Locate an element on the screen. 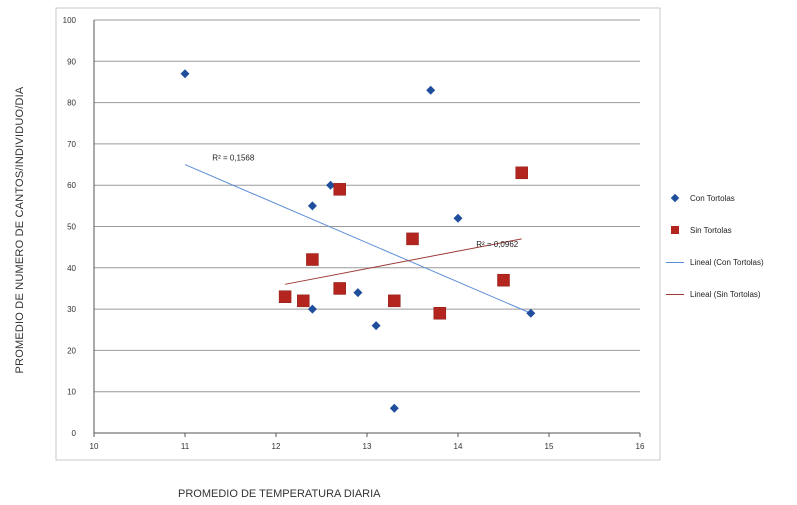 This screenshot has height=505, width=797. y-tick-label: 20 is located at coordinates (71, 350).